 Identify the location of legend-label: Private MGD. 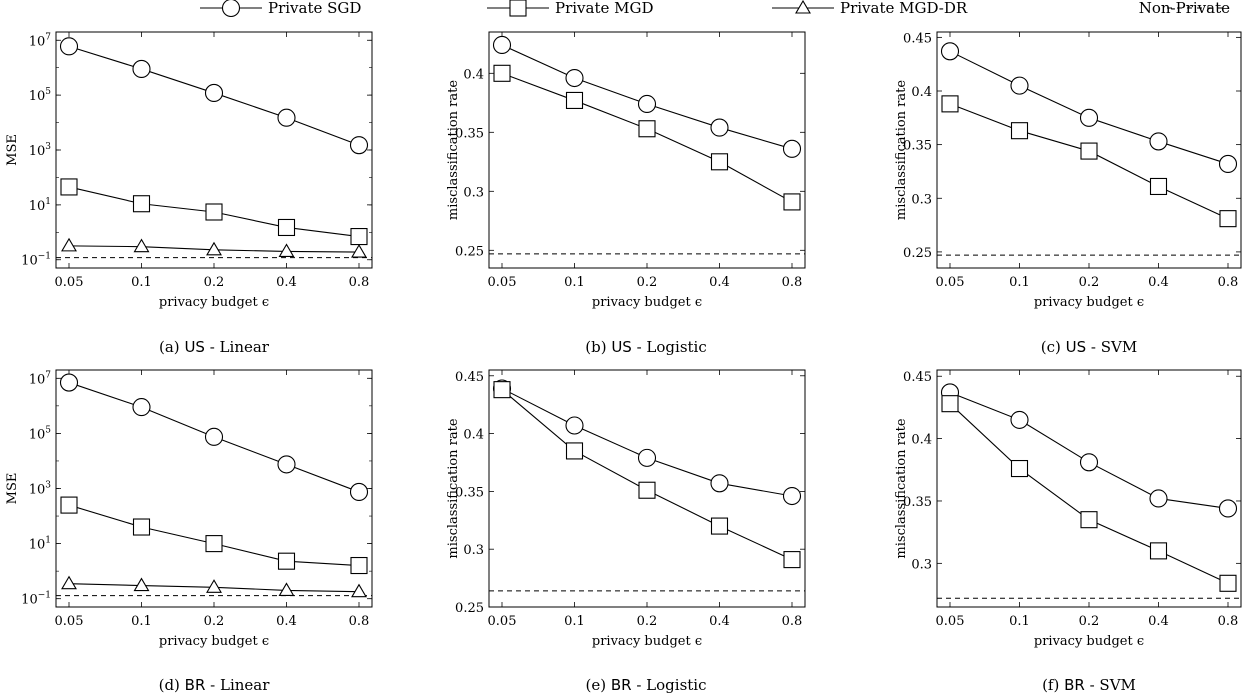
(604, 8).